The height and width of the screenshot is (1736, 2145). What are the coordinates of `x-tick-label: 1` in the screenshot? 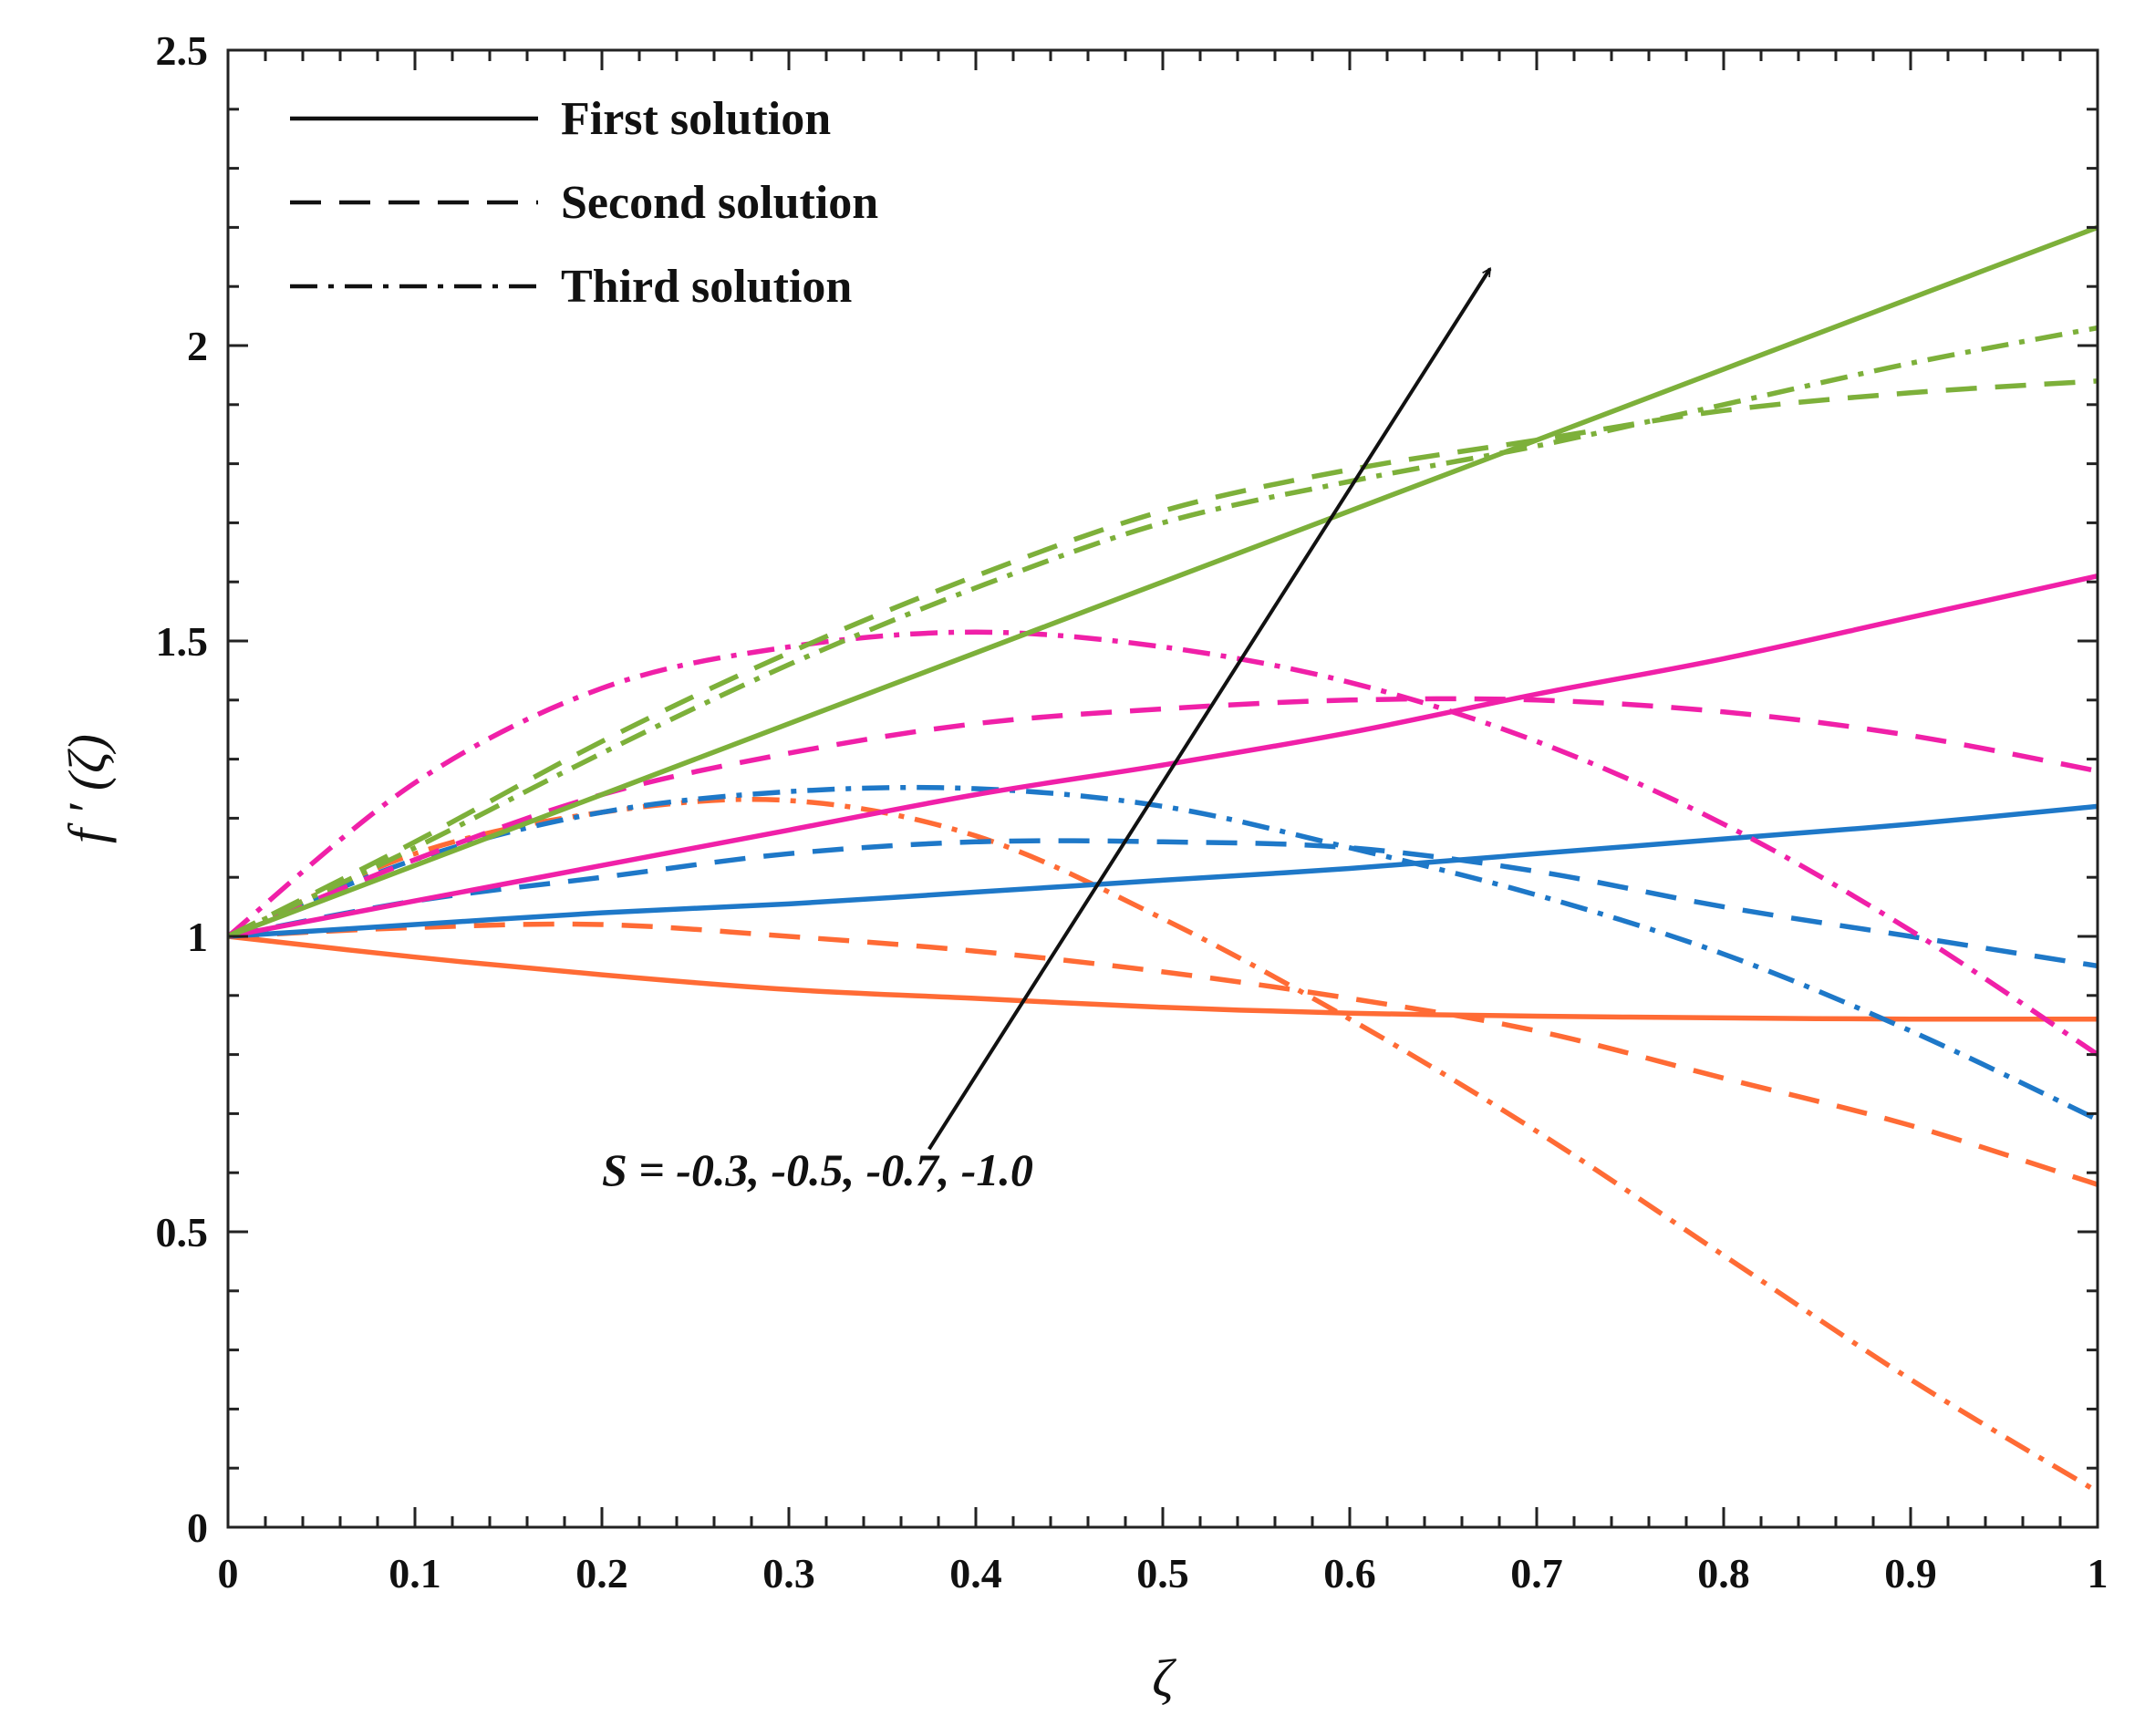 It's located at (2098, 1573).